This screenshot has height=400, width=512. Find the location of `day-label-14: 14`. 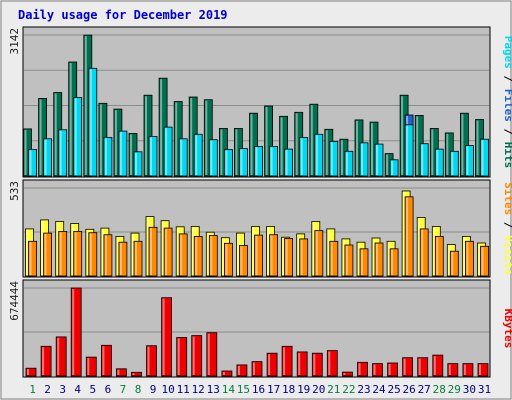

day-label-14: 14 is located at coordinates (229, 389).